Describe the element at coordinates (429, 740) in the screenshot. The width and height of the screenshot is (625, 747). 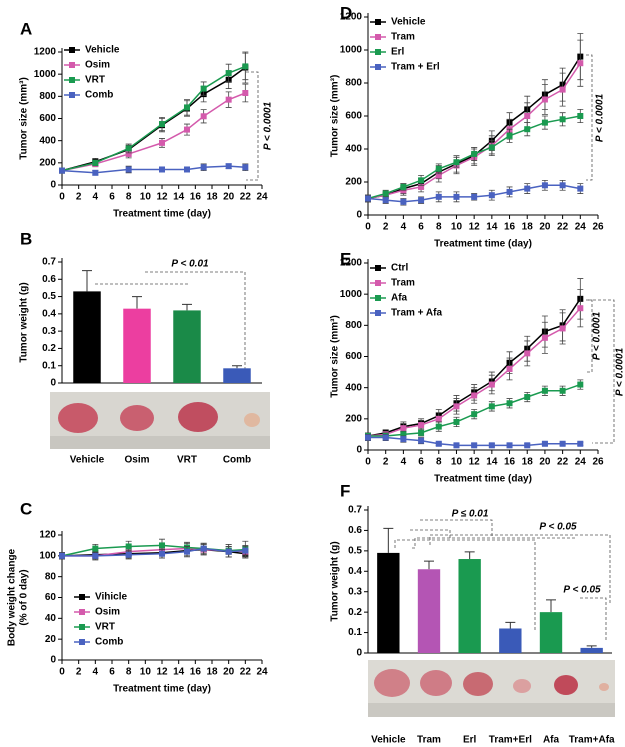
I see `category-label: Tram` at that location.